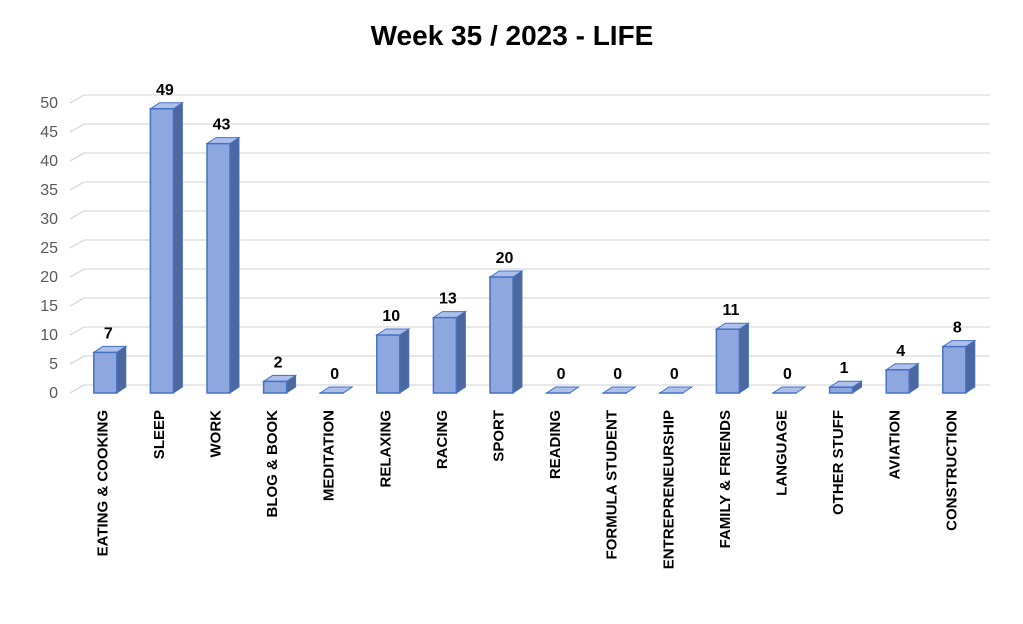 Image resolution: width=1023 pixels, height=624 pixels. I want to click on y-tick-label: 50, so click(49, 103).